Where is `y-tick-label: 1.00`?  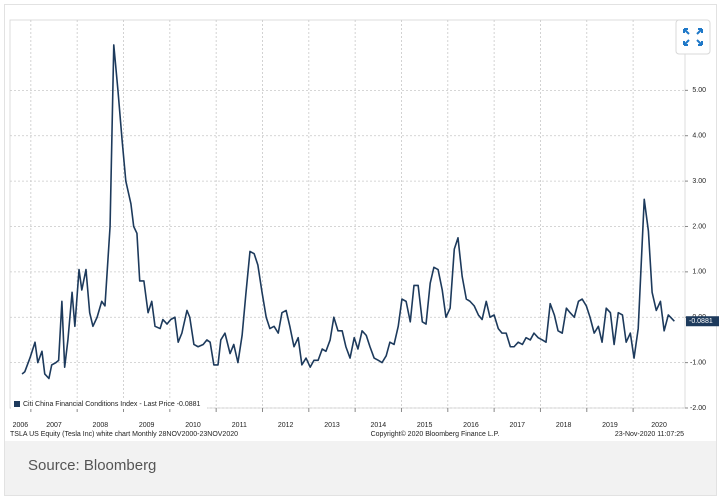
y-tick-label: 1.00 is located at coordinates (699, 272).